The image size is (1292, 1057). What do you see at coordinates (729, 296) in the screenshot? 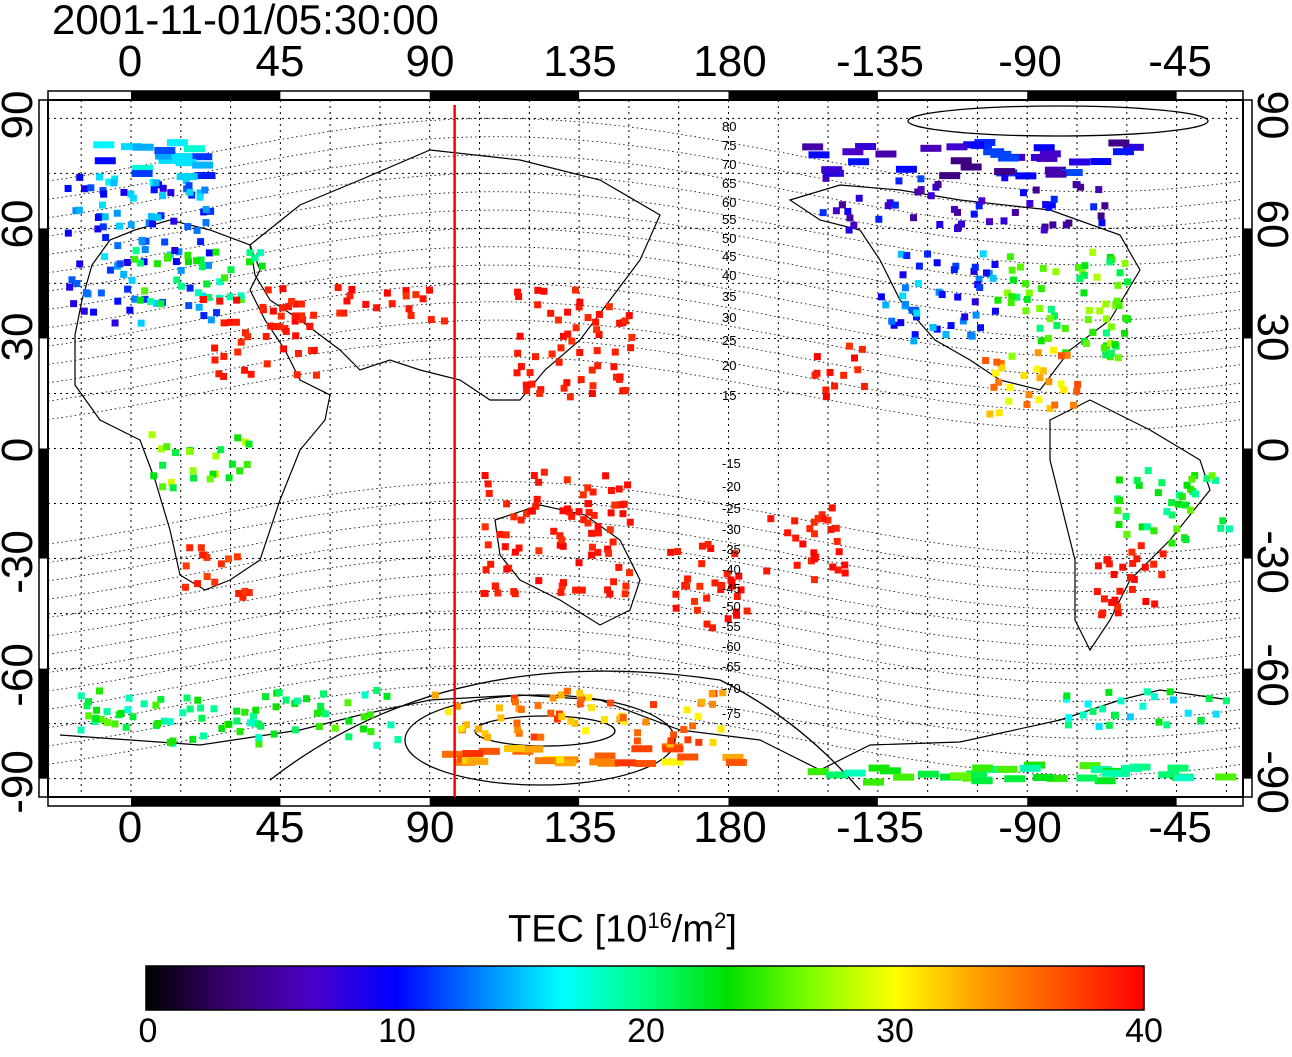
I see `mag-label-35: 35` at bounding box center [729, 296].